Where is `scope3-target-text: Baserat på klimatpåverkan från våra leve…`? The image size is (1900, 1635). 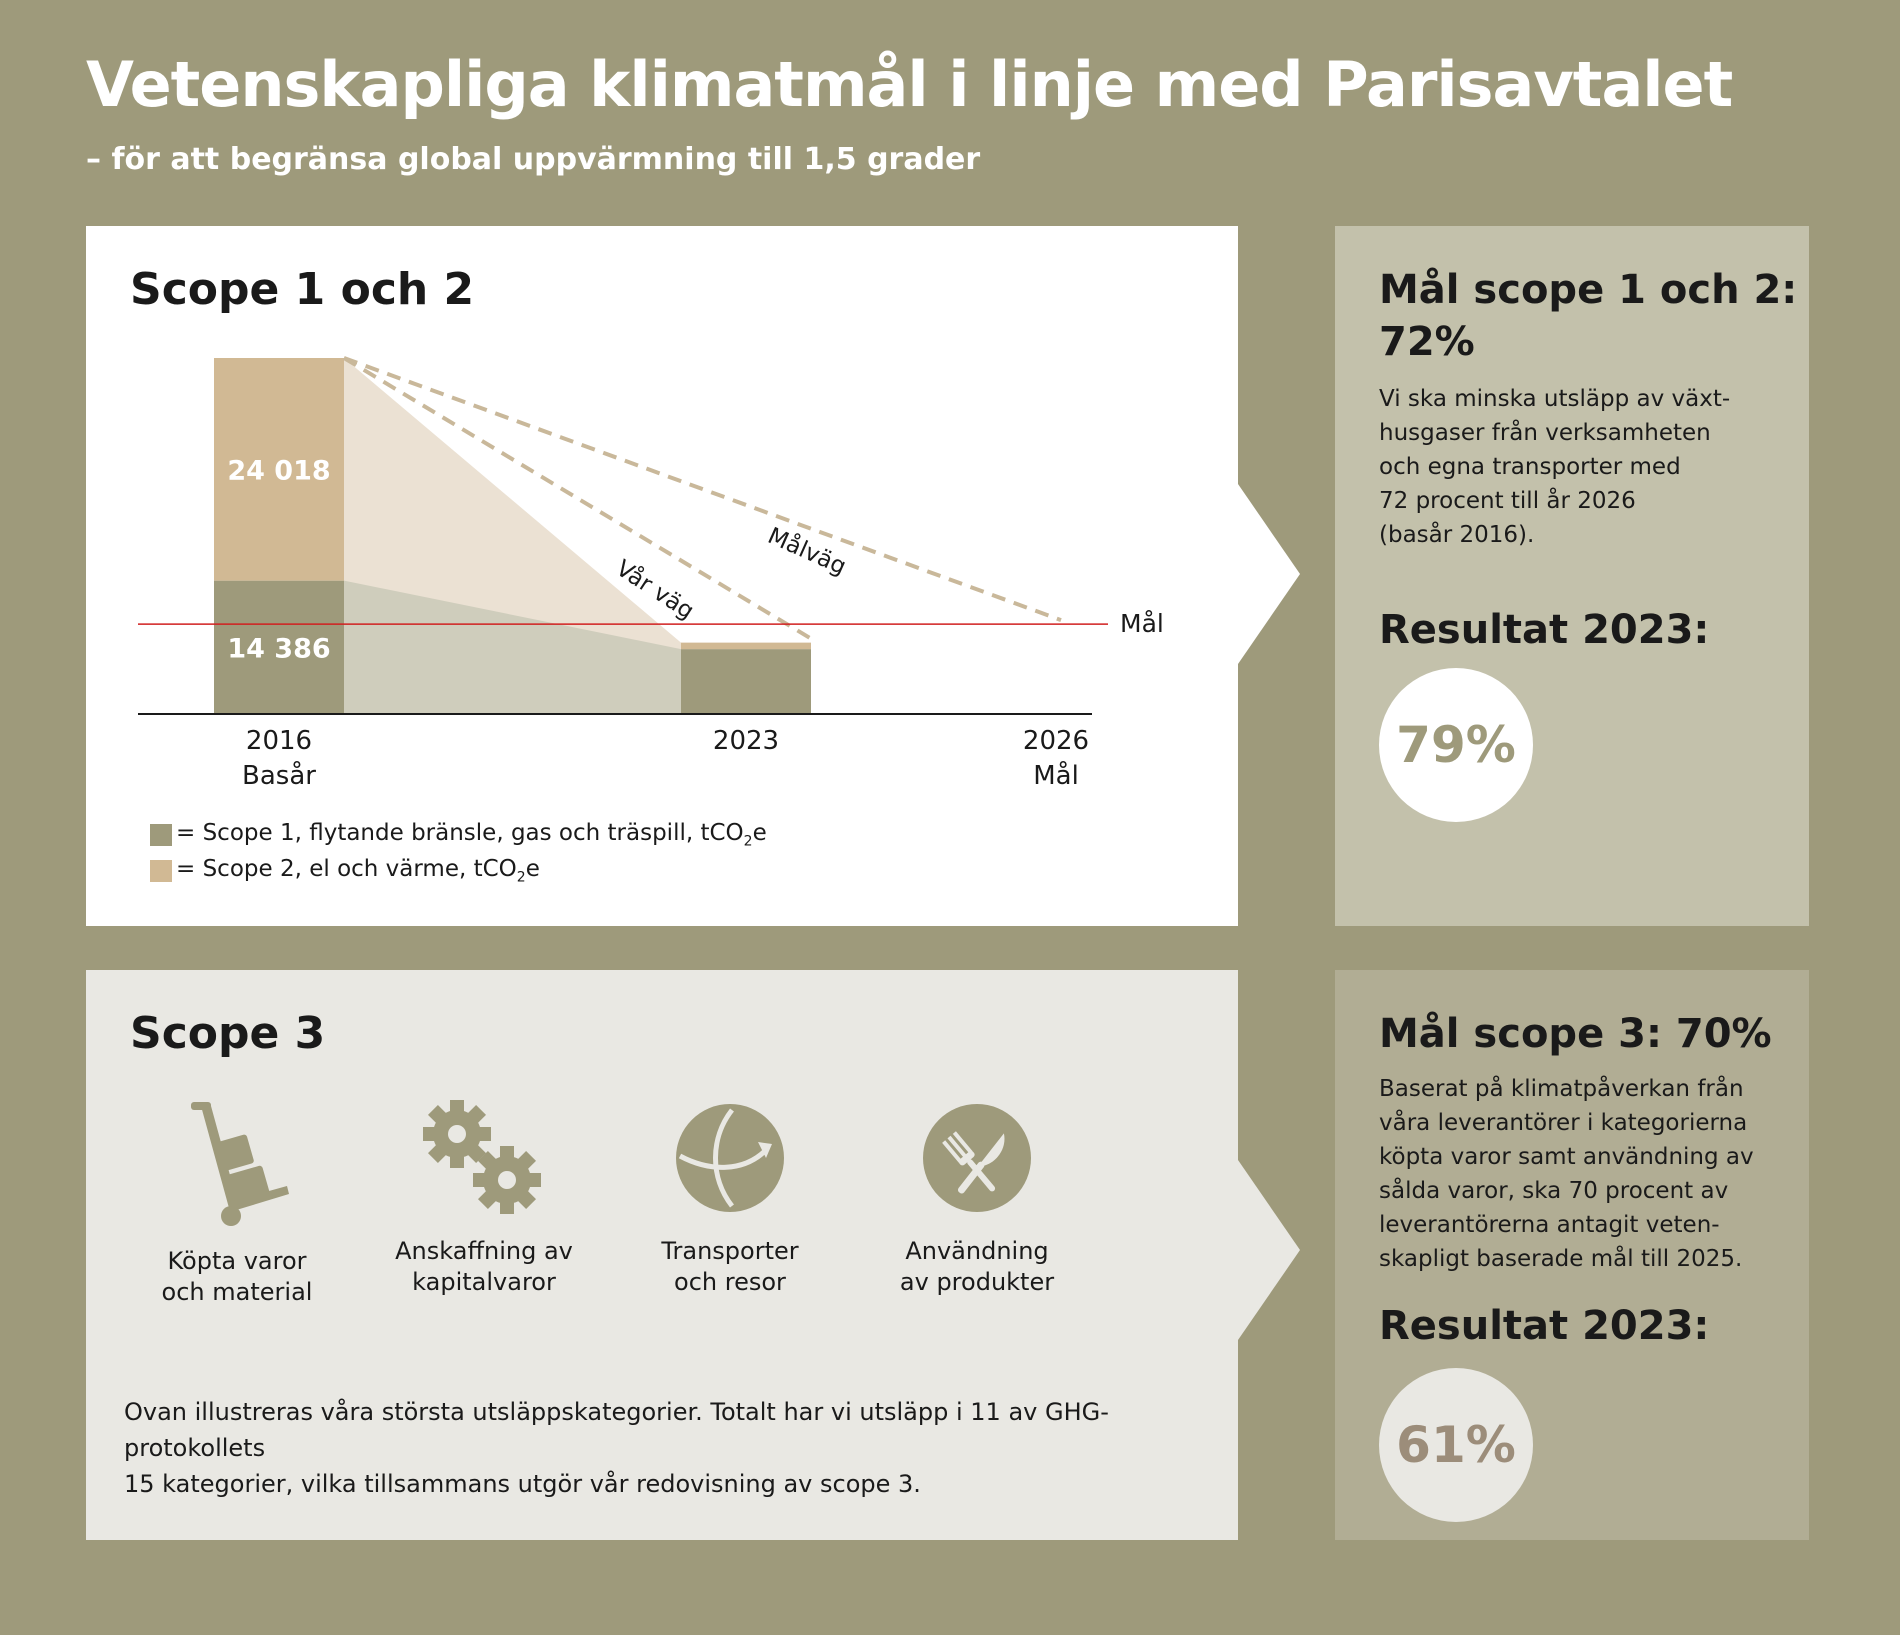
scope3-target-text: Baserat på klimatpåverkan från våra leve… is located at coordinates (1566, 1174).